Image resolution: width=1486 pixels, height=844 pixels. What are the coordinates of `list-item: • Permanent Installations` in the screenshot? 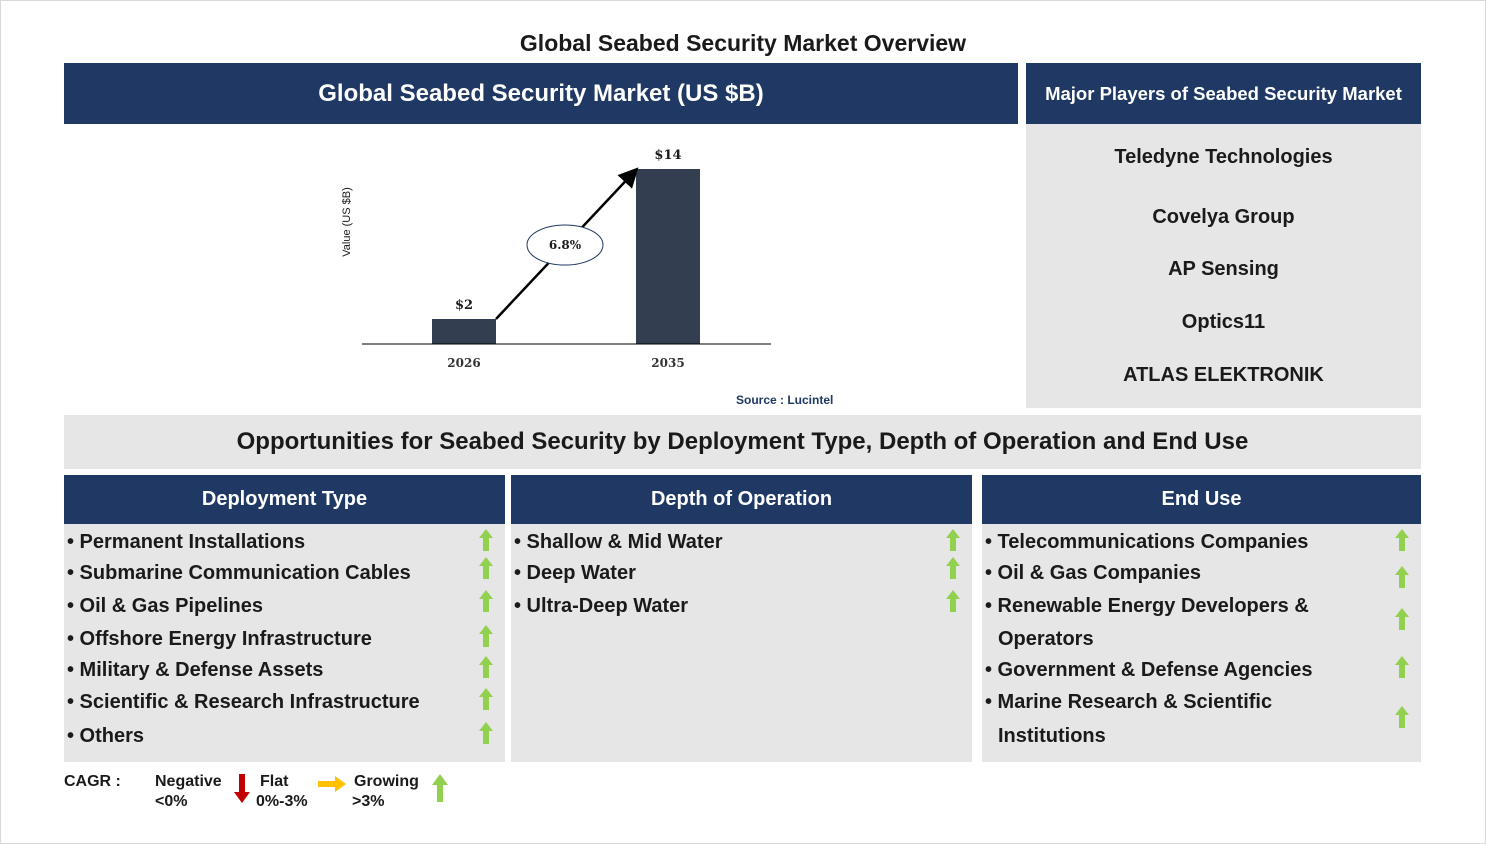 It's located at (186, 542).